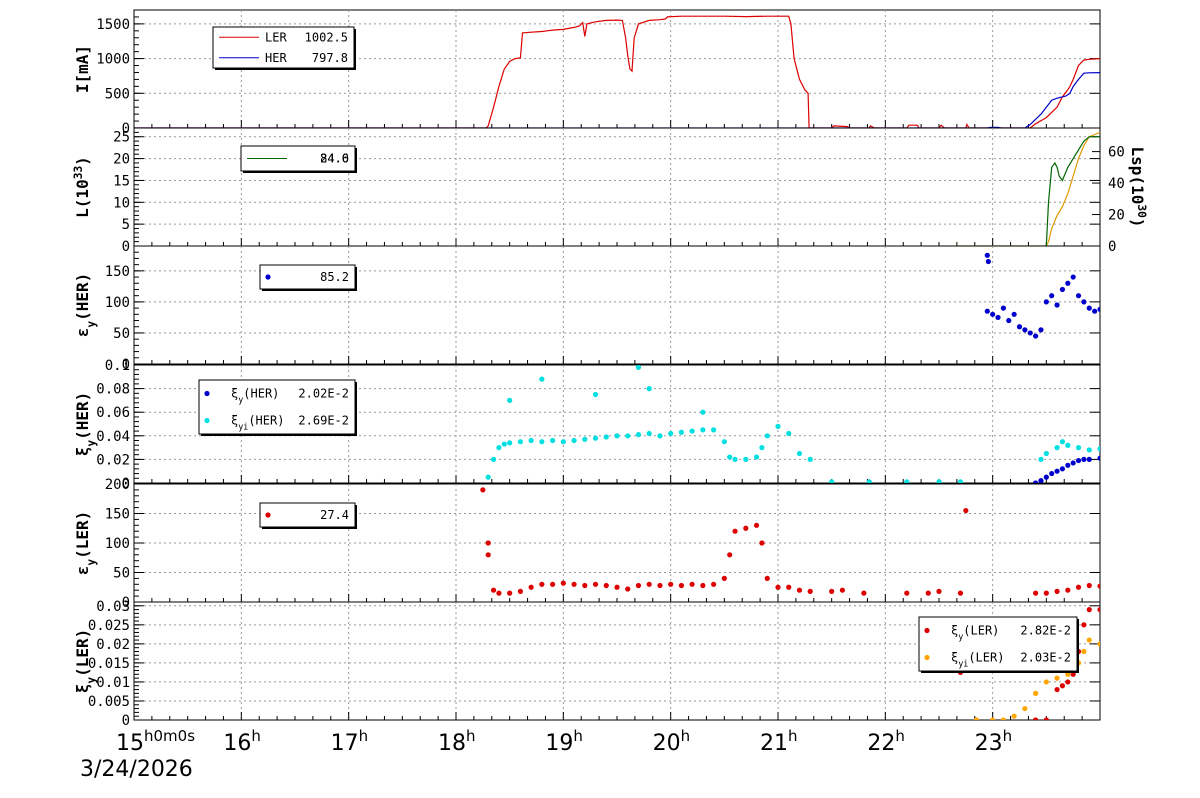 The image size is (1200, 798). What do you see at coordinates (85, 305) in the screenshot?
I see `y-axis-label: εy(HER)` at bounding box center [85, 305].